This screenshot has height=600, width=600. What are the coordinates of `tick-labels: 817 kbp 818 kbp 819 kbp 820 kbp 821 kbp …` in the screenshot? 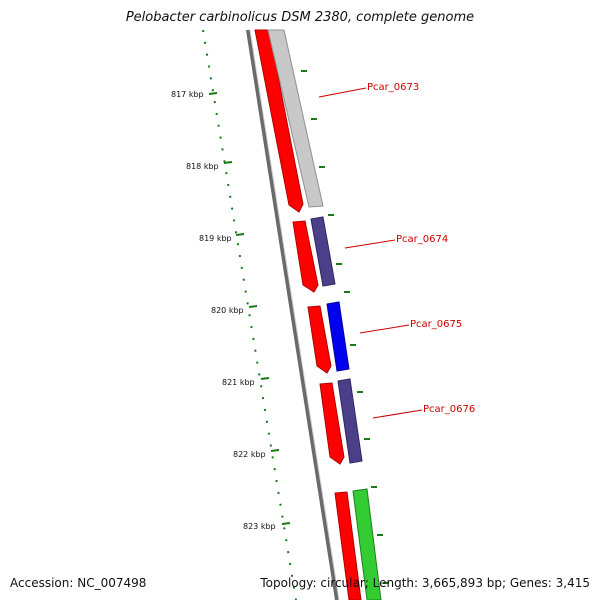 It's located at (223, 310).